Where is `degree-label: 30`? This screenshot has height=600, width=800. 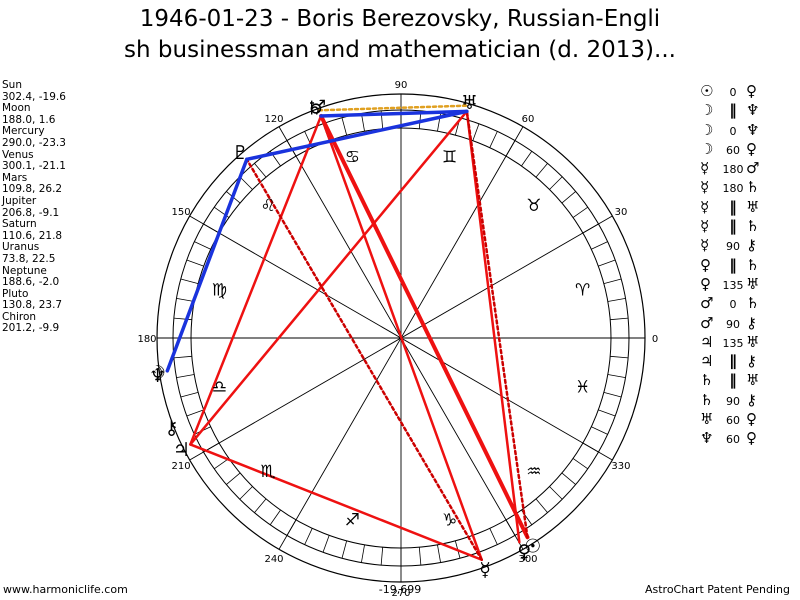 degree-label: 30 is located at coordinates (621, 212).